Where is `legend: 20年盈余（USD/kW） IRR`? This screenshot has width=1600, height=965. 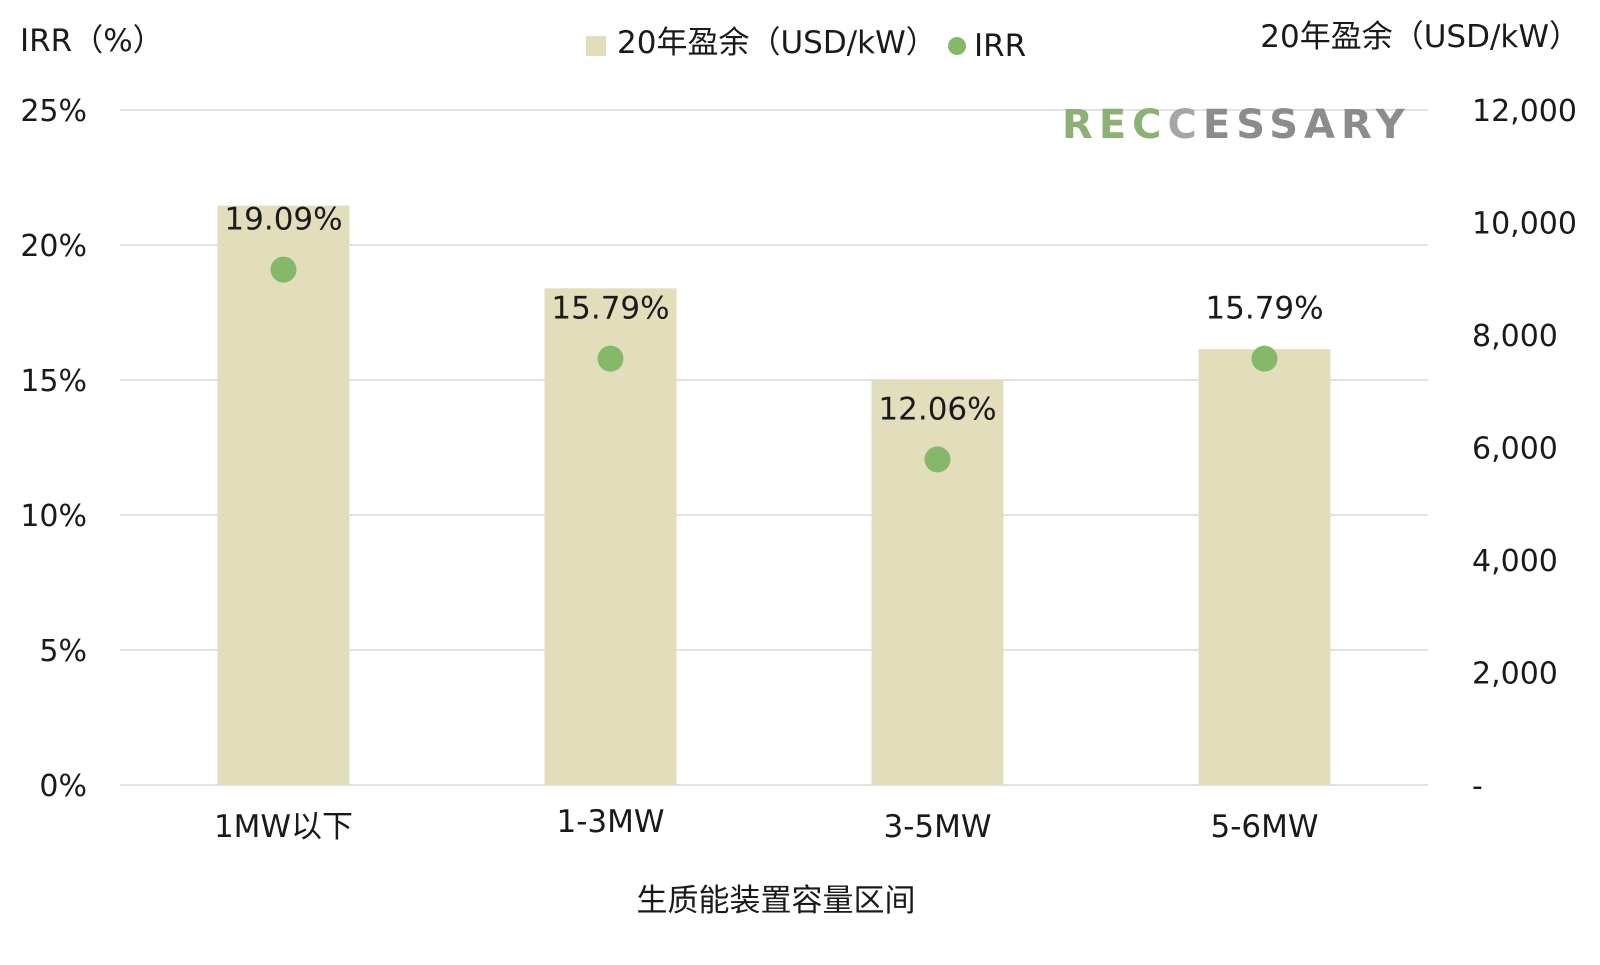
legend: 20年盈余（USD/kW） IRR is located at coordinates (806, 44).